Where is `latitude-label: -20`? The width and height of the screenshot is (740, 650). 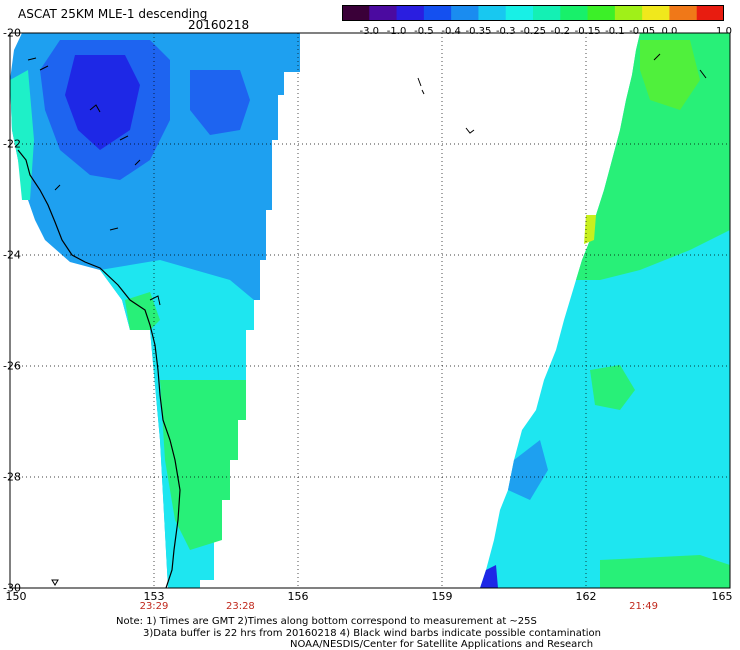
latitude-label: -20 is located at coordinates (12, 33).